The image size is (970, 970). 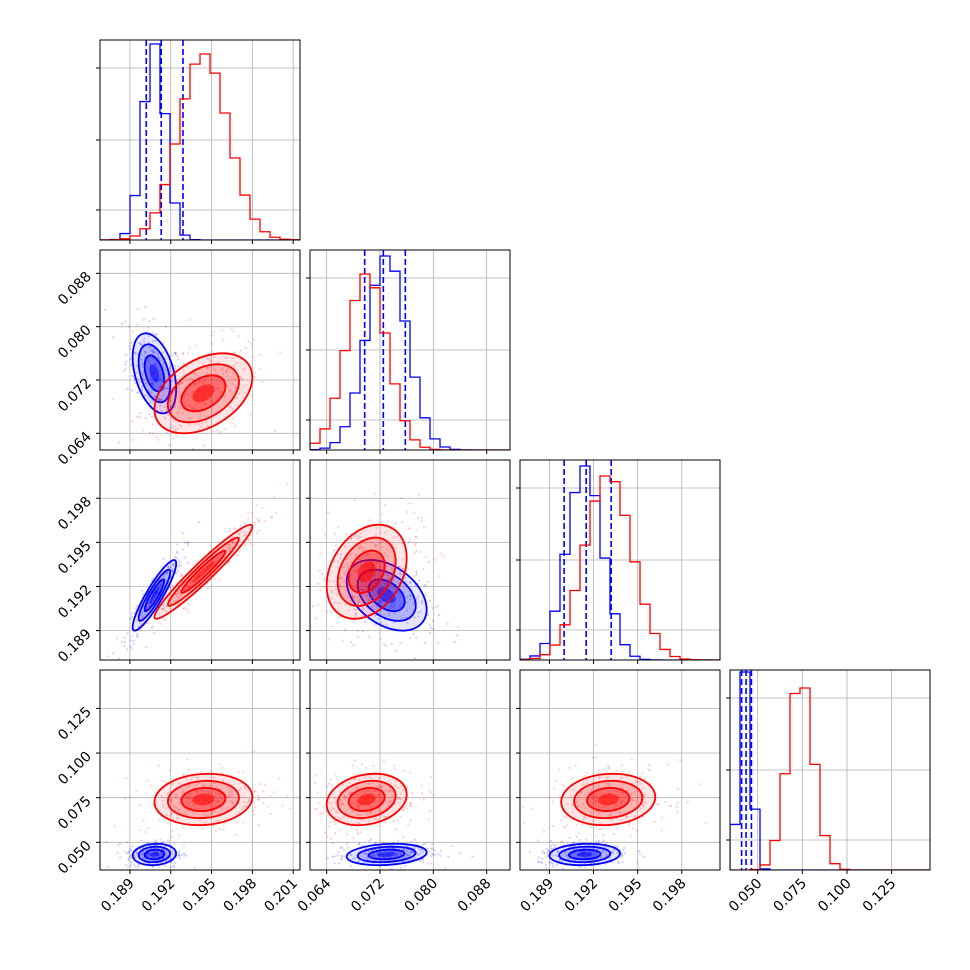 I want to click on y-tick-label: 0.050, so click(x=75, y=858).